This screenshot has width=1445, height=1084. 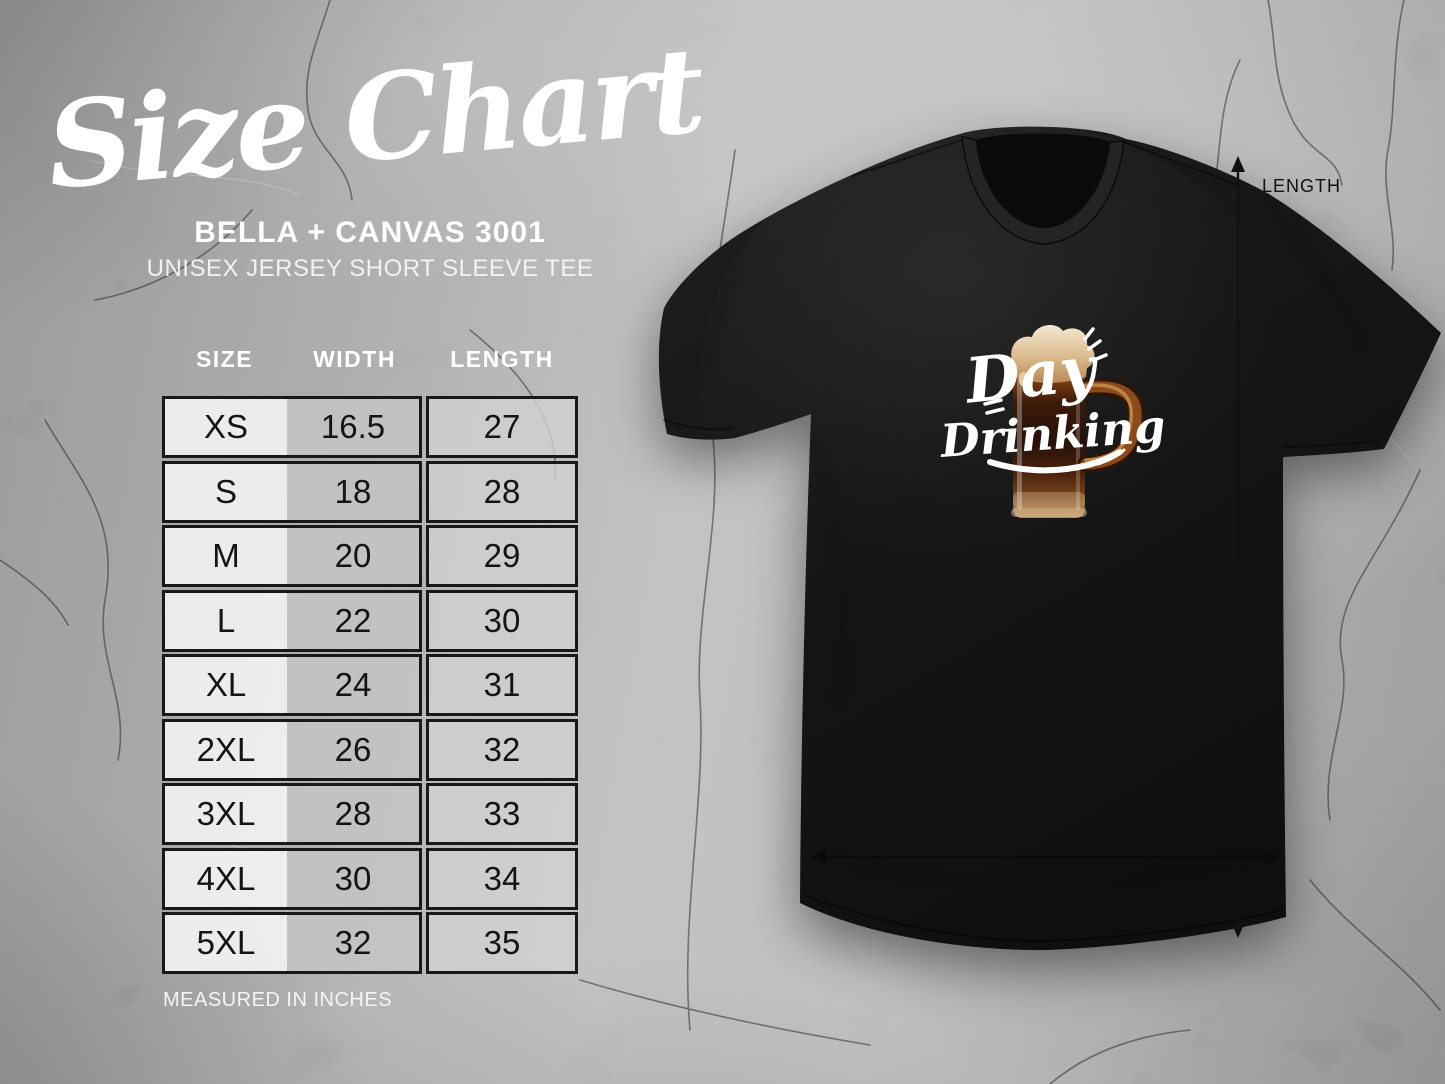 What do you see at coordinates (225, 491) in the screenshot?
I see `size-cell: S` at bounding box center [225, 491].